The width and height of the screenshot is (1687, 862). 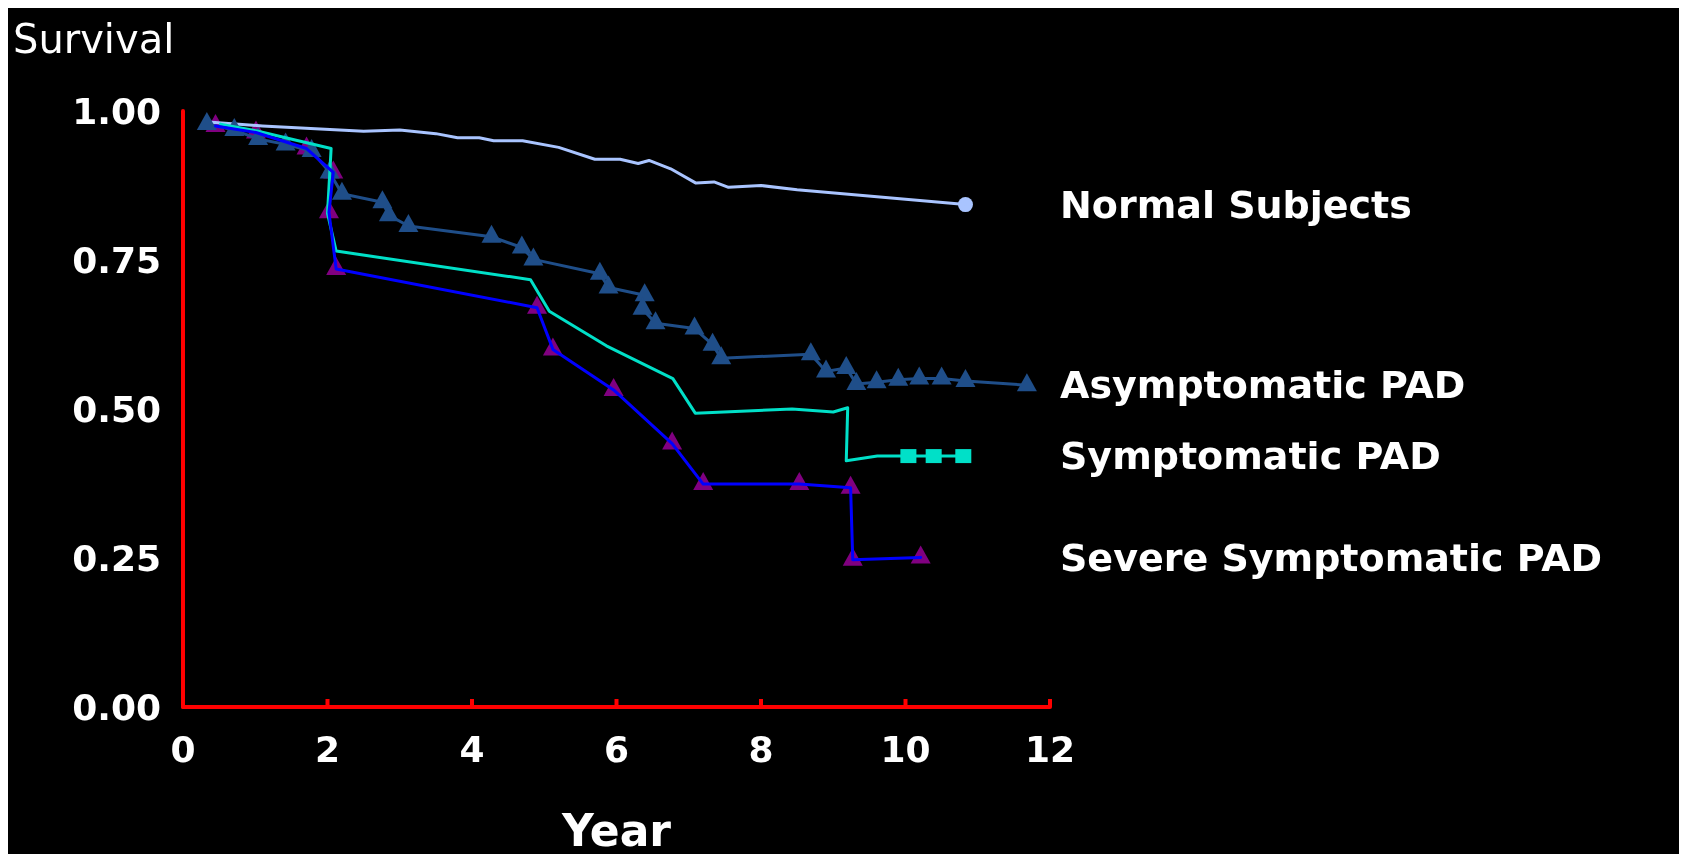 What do you see at coordinates (1263, 385) in the screenshot?
I see `series-label: Asymptomatic PAD` at bounding box center [1263, 385].